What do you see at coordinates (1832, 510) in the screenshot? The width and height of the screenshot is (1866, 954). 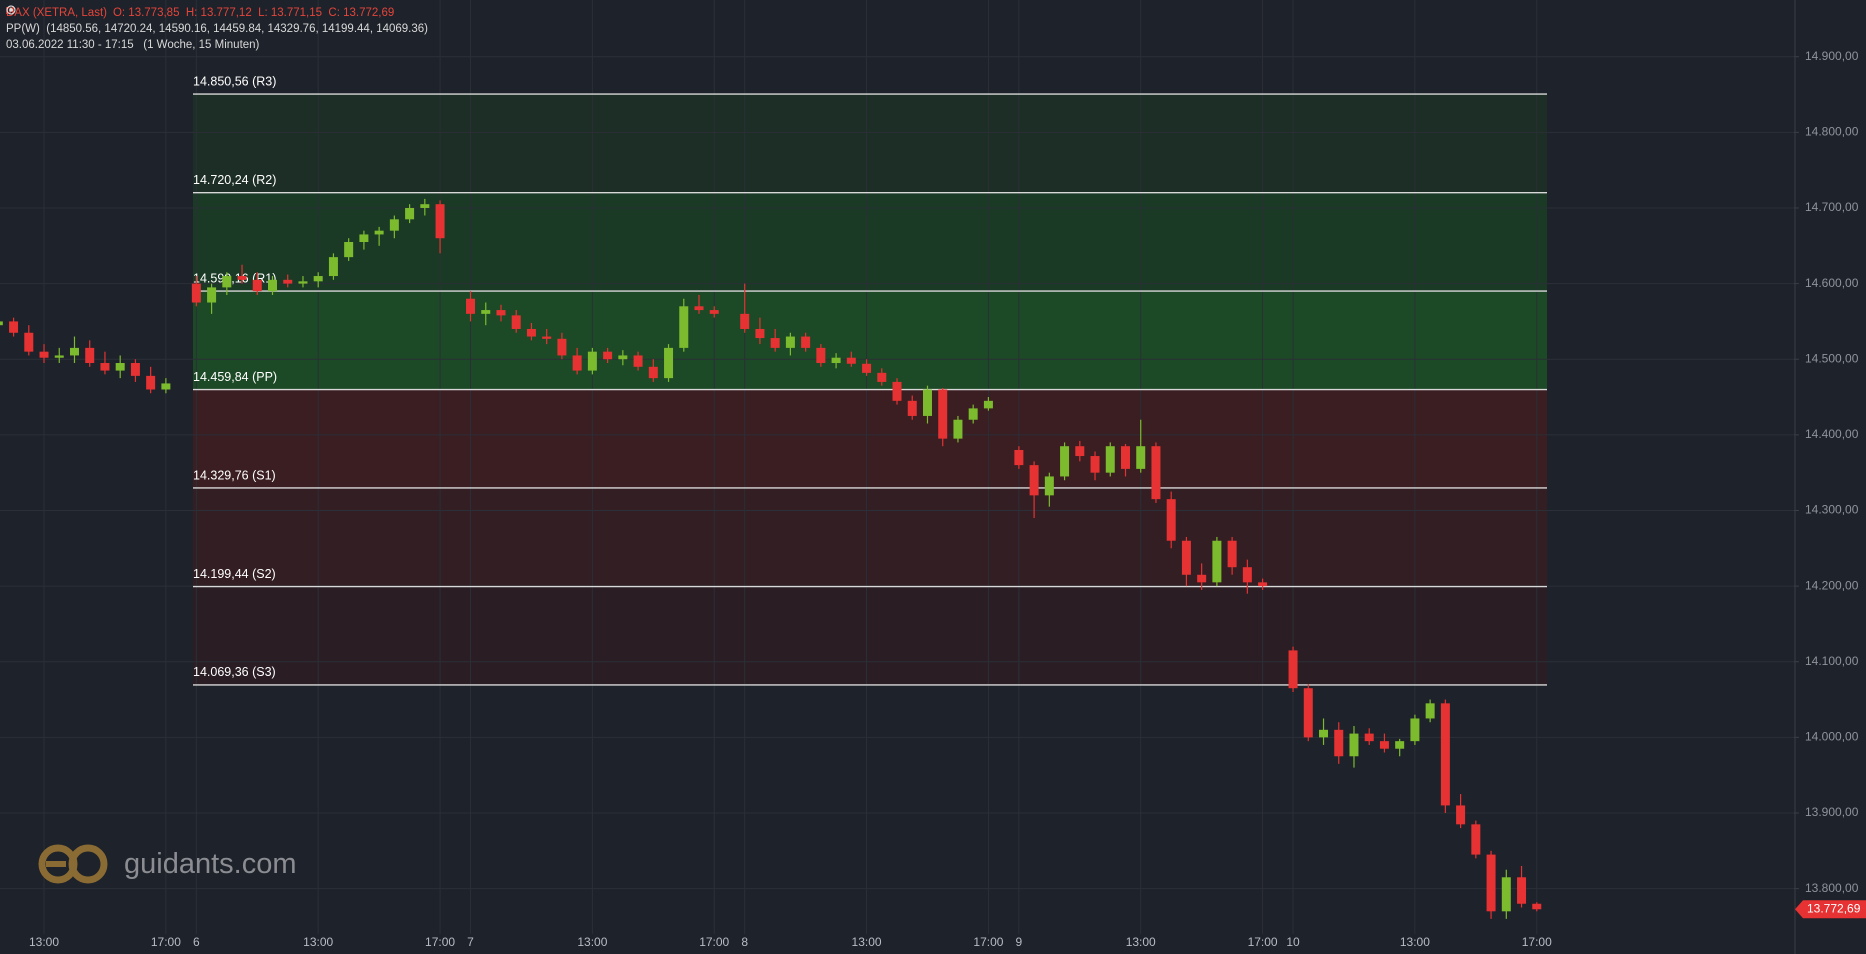 I see `y-tick-label: 14.300,00` at bounding box center [1832, 510].